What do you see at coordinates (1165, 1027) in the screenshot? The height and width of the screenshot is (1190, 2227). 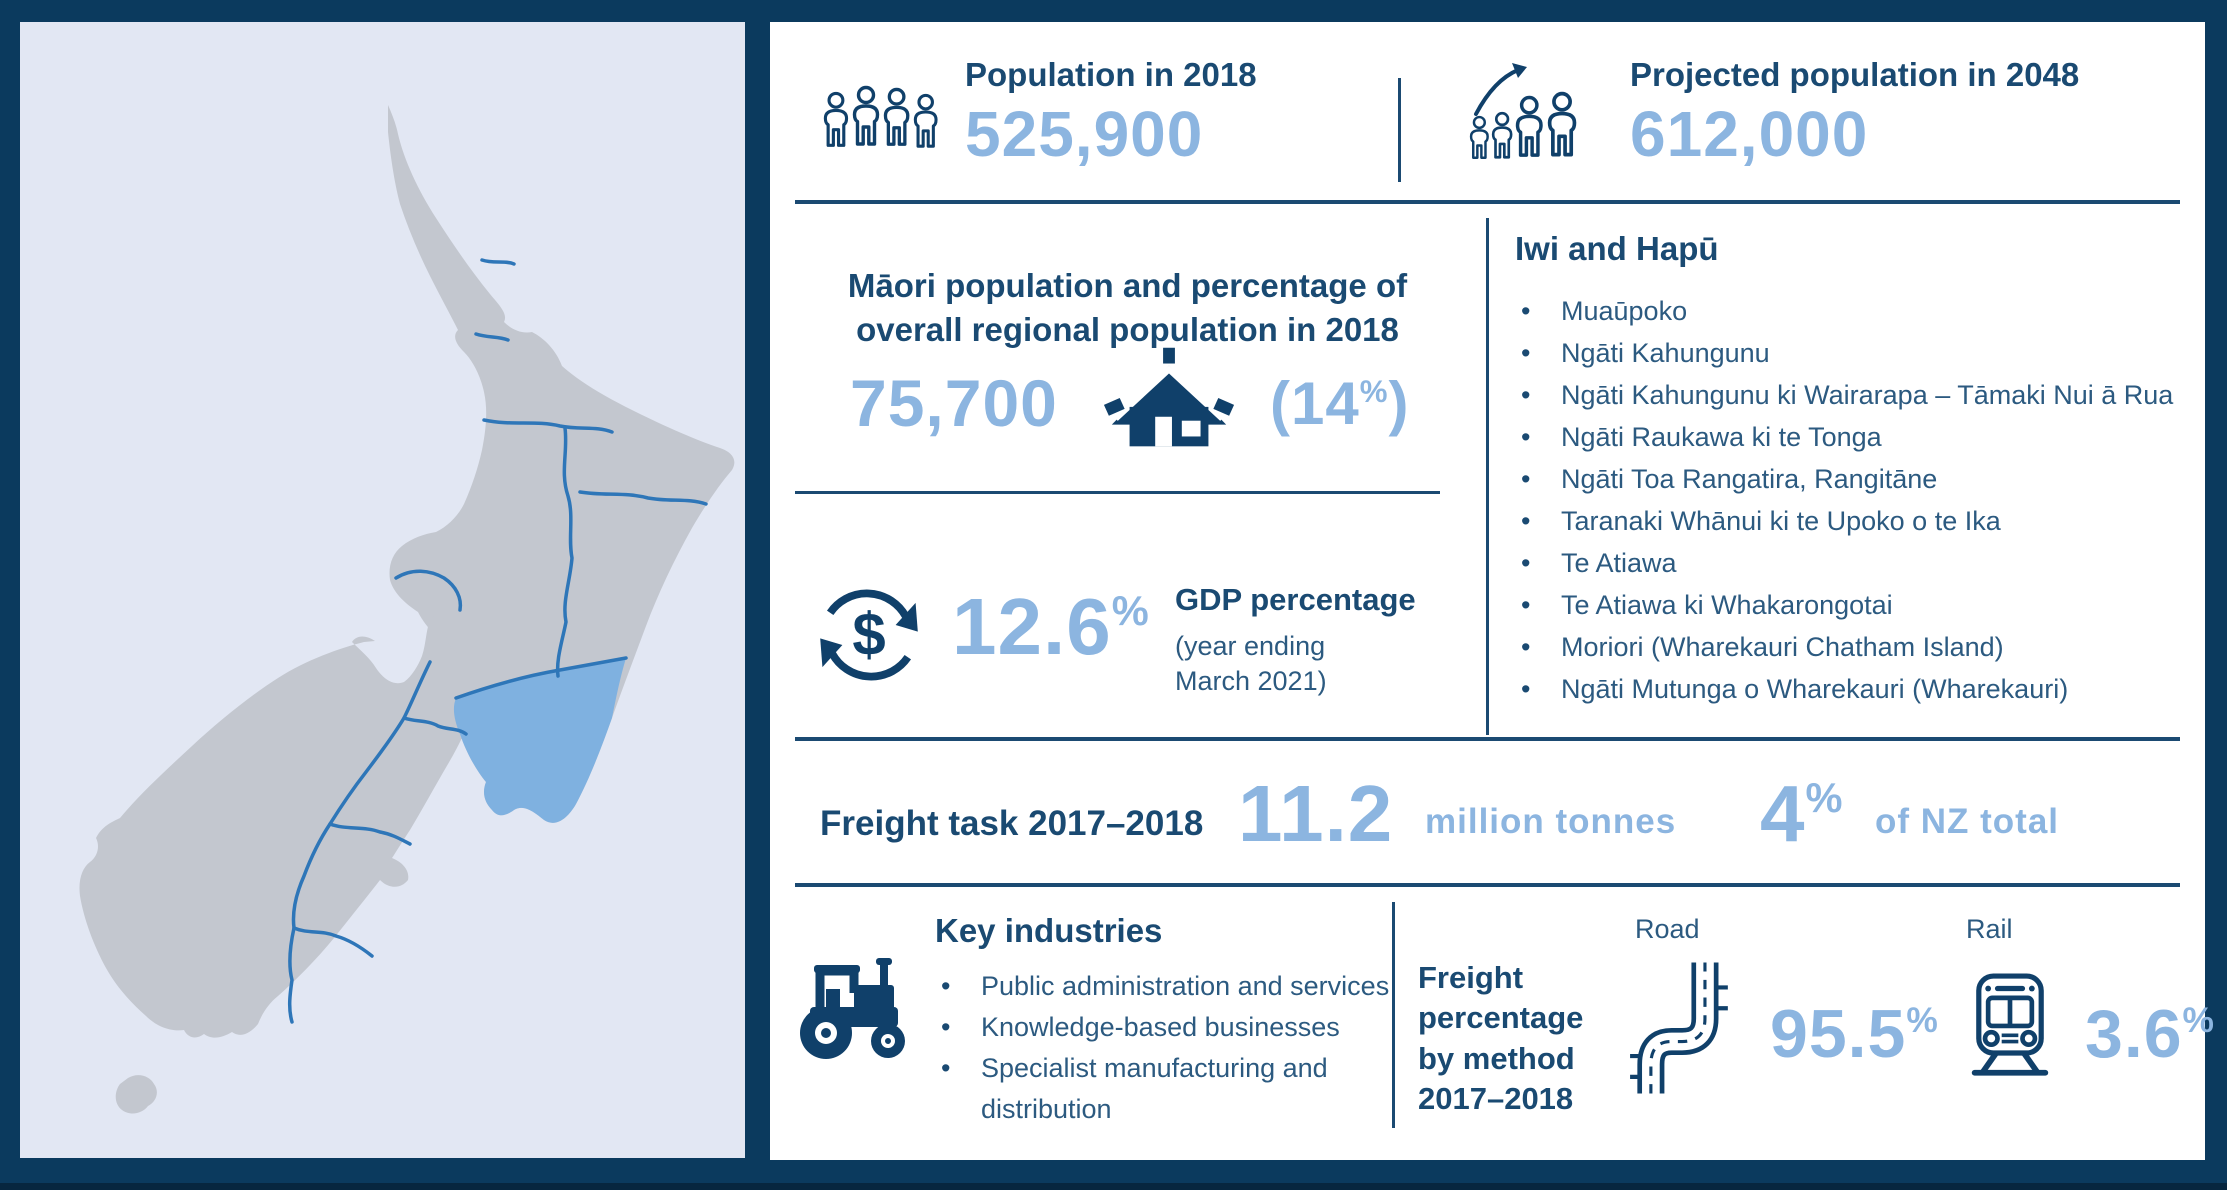 I see `list-item: Knowledge-based businesses` at bounding box center [1165, 1027].